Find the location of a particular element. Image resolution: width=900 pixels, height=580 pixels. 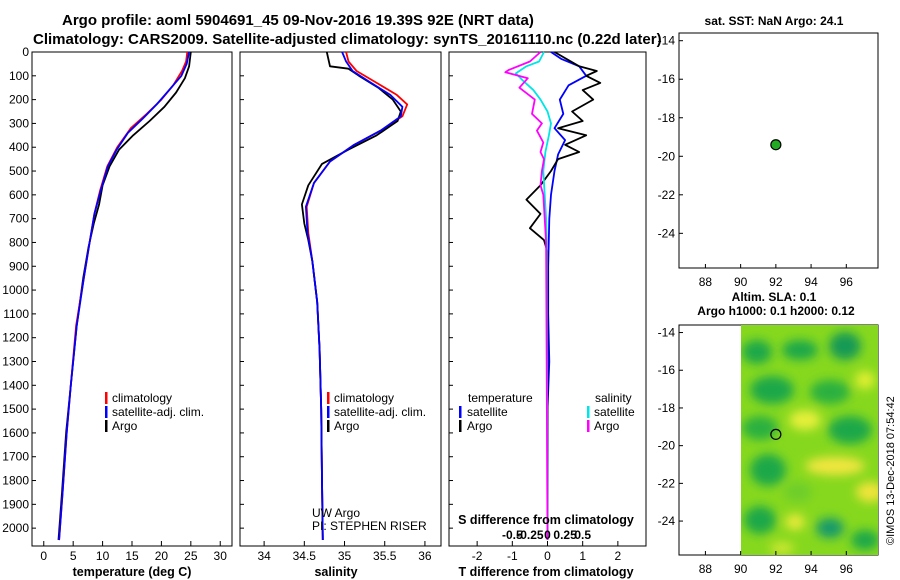

sla-heatmap is located at coordinates (809, 440).